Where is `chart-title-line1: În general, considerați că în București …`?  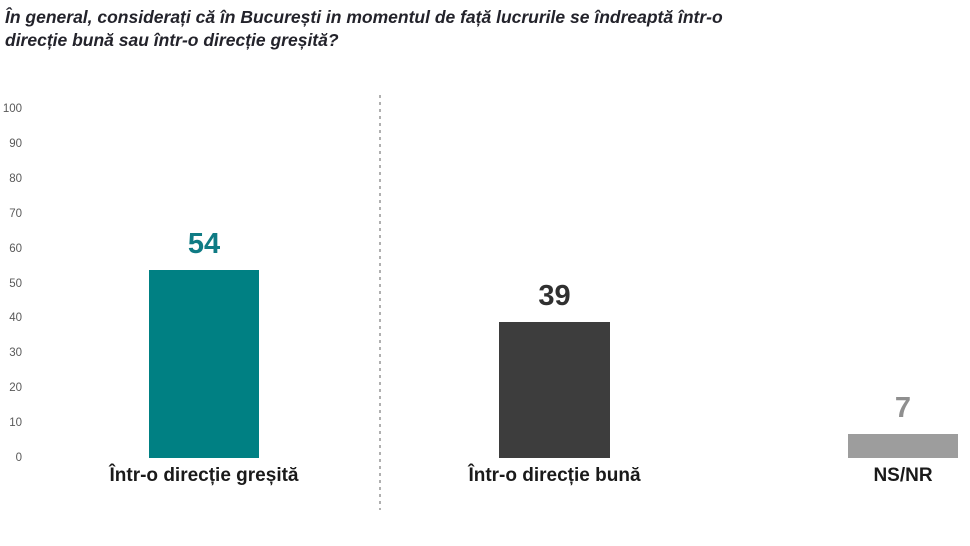 chart-title-line1: În general, considerați că în București … is located at coordinates (364, 17).